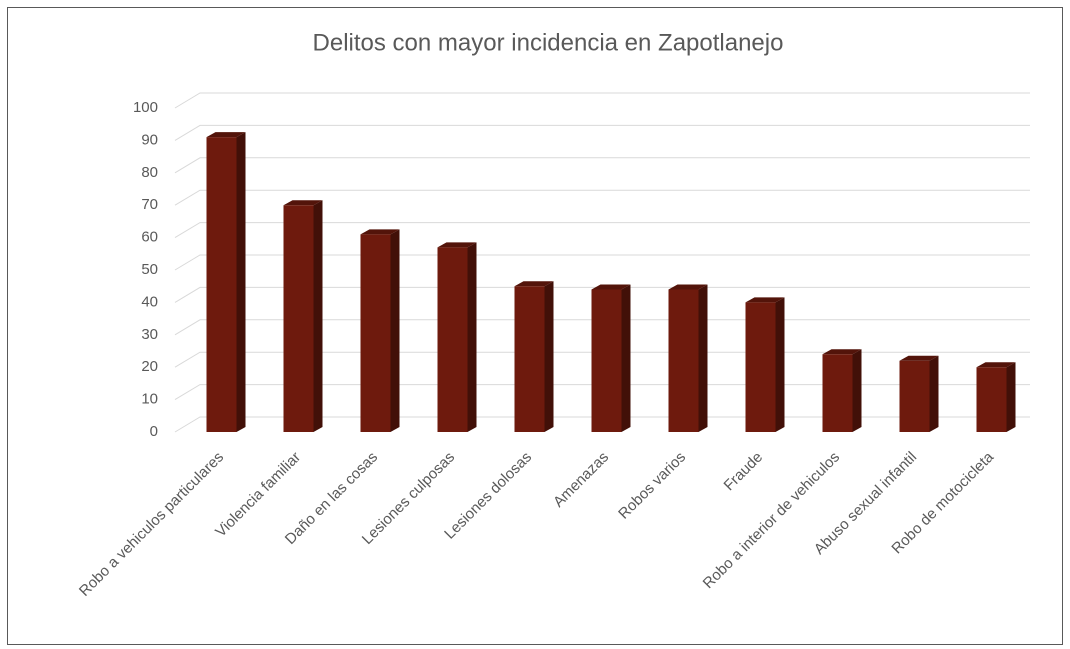  I want to click on y-tick-label: 60, so click(149, 237).